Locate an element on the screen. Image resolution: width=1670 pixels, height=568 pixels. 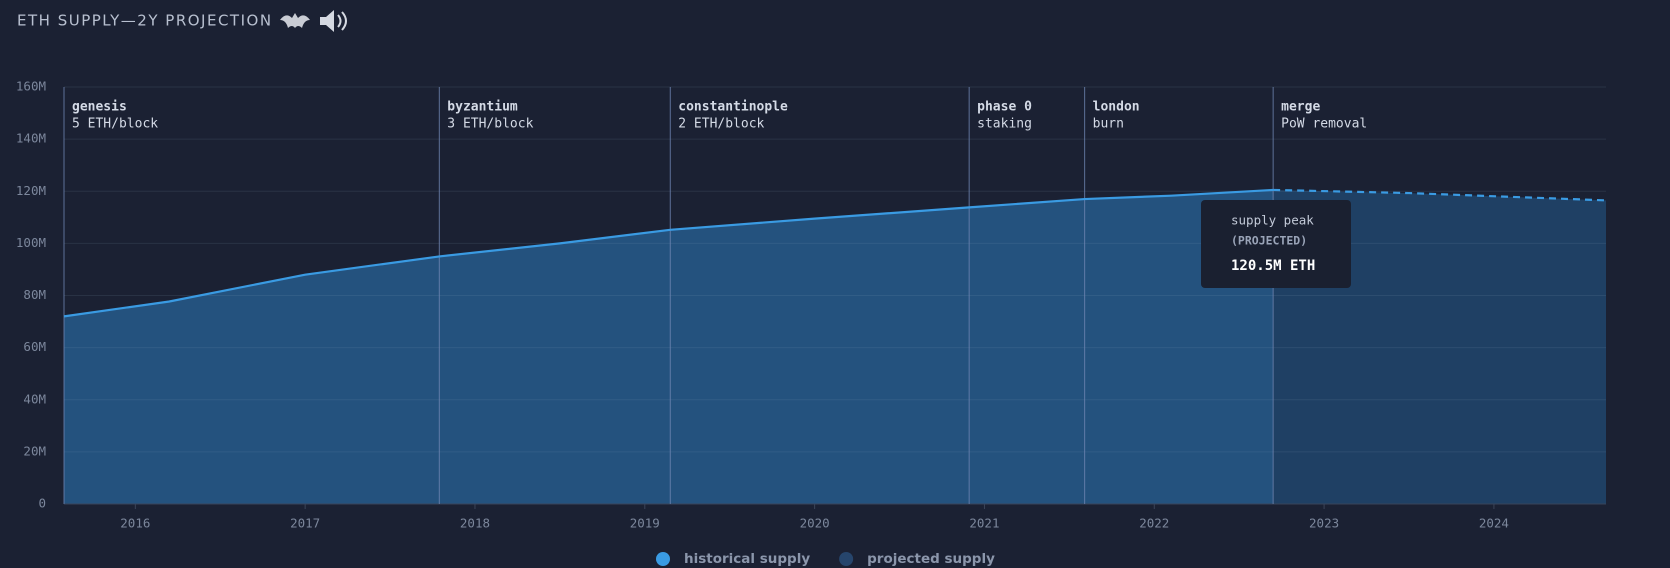
x-tick-label: 2017 is located at coordinates (305, 523).